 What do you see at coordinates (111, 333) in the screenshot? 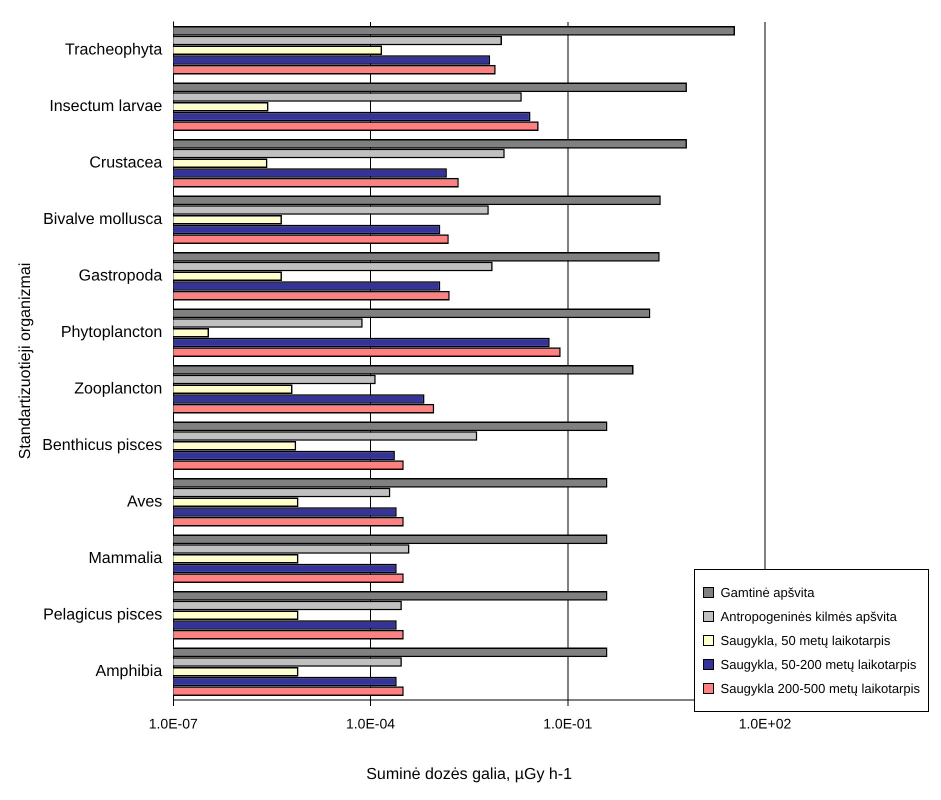
I see `y-tick-label: Phytoplancton` at bounding box center [111, 333].